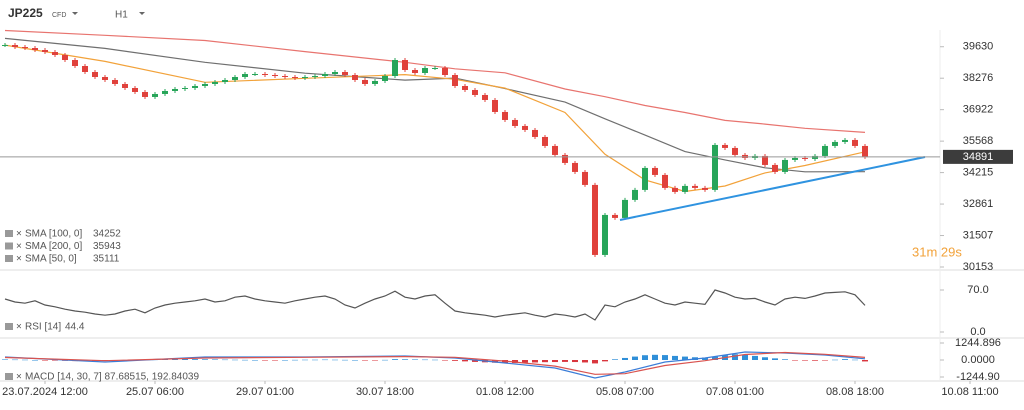  What do you see at coordinates (625, 392) in the screenshot?
I see `x-tick-label: 05.08 07:00` at bounding box center [625, 392].